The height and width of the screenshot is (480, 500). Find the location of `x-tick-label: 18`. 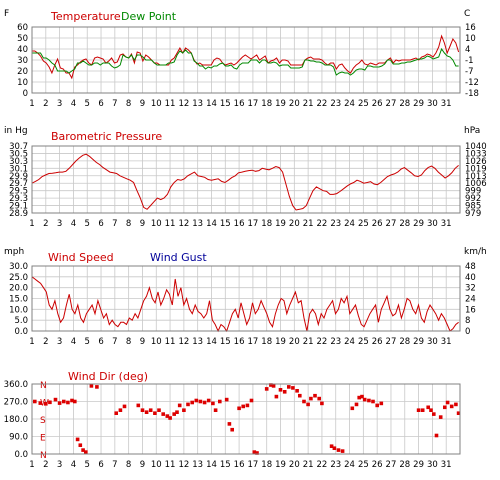

x-tick-label: 18 is located at coordinates (266, 224).